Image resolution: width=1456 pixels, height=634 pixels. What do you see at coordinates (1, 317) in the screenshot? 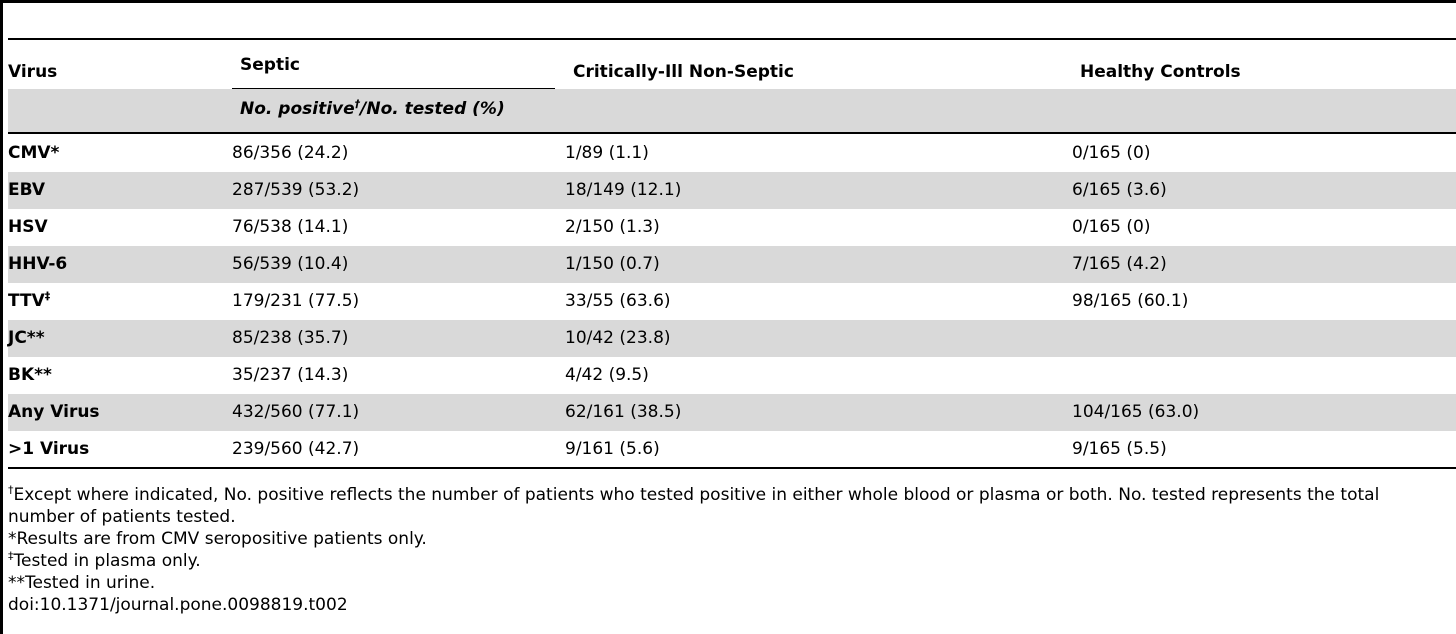
I see `left-border` at bounding box center [1, 317].